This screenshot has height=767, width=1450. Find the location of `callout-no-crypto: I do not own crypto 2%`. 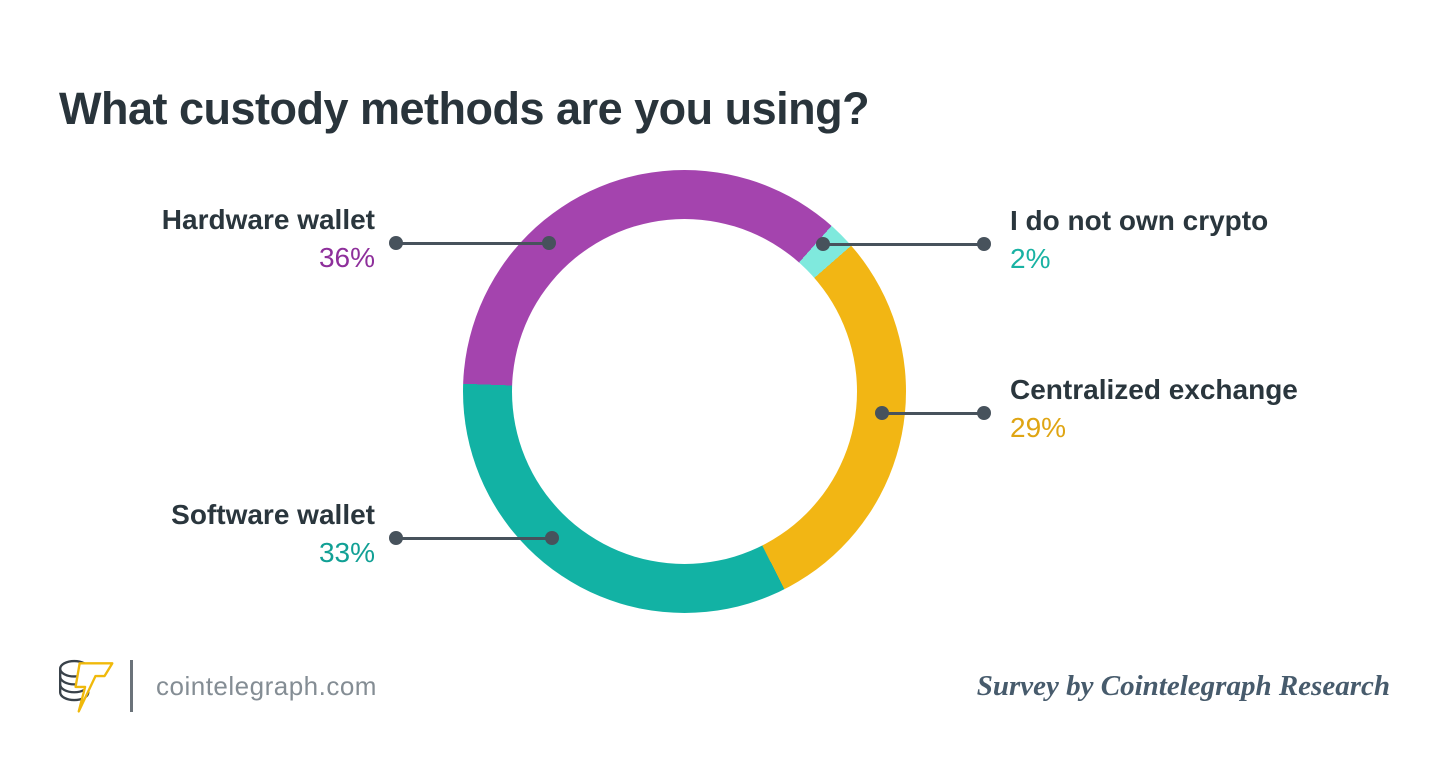

callout-no-crypto: I do not own crypto 2% is located at coordinates (1139, 240).